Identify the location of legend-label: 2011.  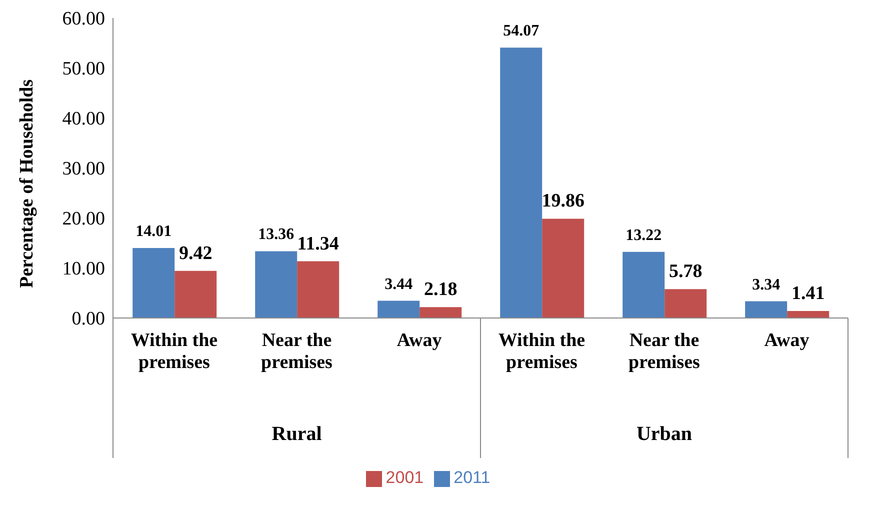
(472, 477).